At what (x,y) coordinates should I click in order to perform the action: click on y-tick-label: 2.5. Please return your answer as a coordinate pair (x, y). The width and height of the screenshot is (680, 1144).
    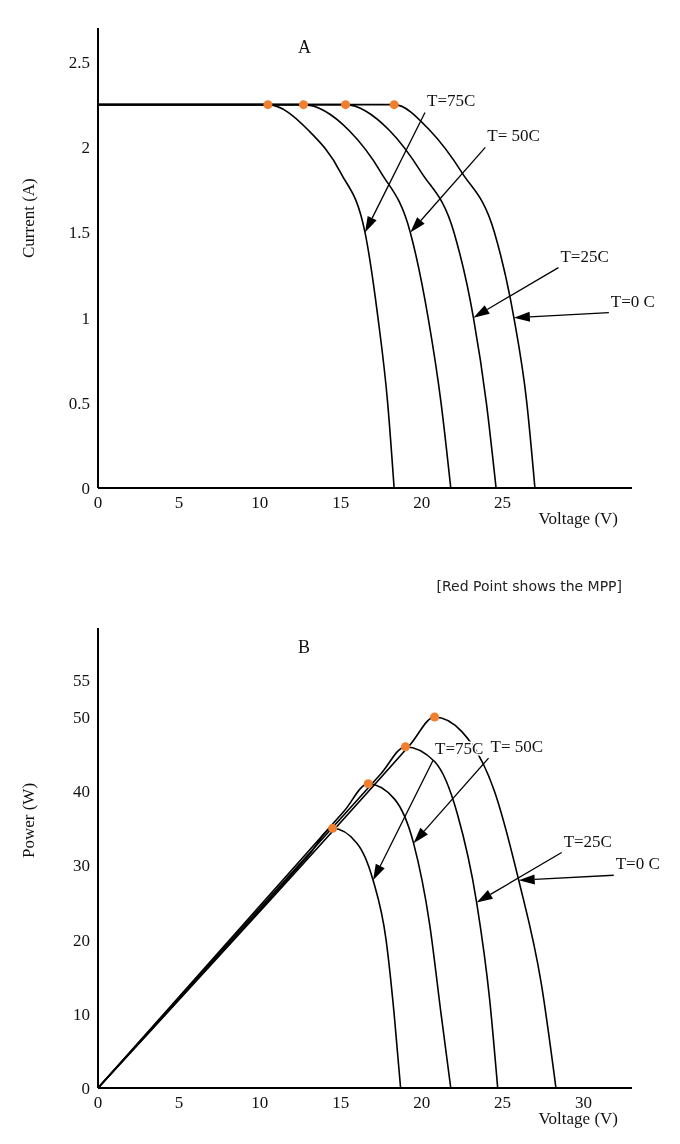
    Looking at the image, I should click on (79, 63).